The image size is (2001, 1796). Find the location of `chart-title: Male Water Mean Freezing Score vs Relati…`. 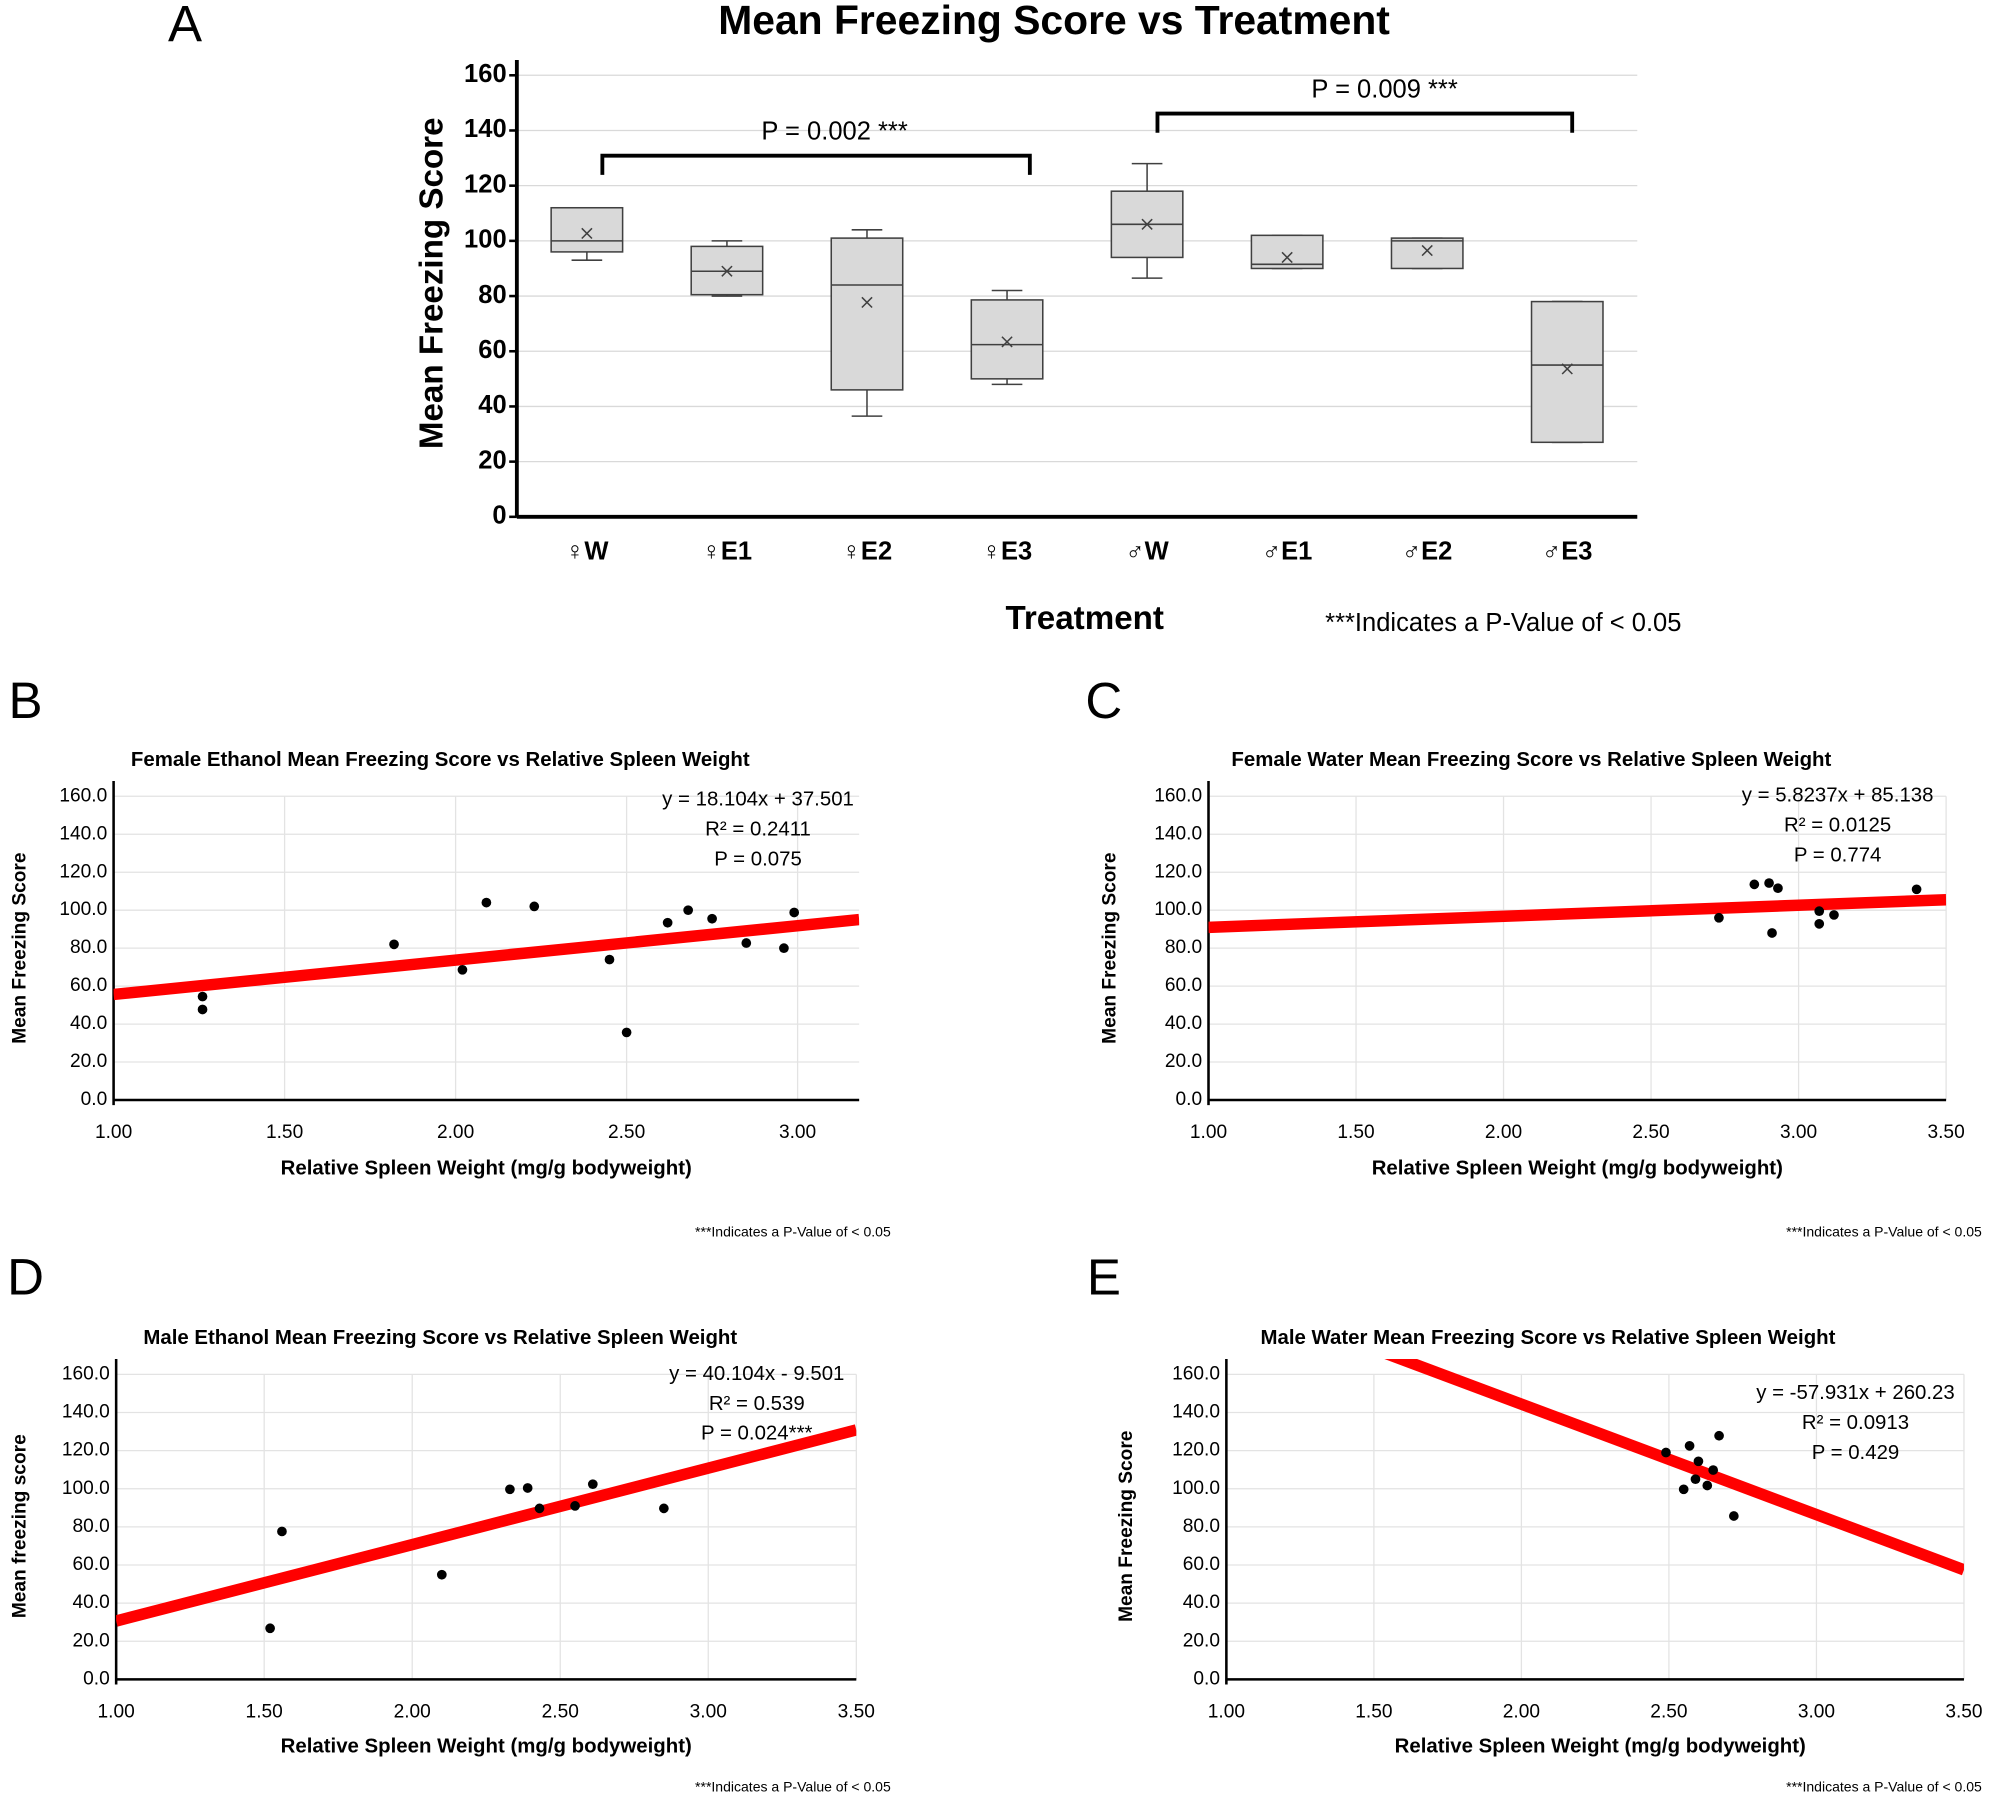

chart-title: Male Water Mean Freezing Score vs Relati… is located at coordinates (1547, 1338).